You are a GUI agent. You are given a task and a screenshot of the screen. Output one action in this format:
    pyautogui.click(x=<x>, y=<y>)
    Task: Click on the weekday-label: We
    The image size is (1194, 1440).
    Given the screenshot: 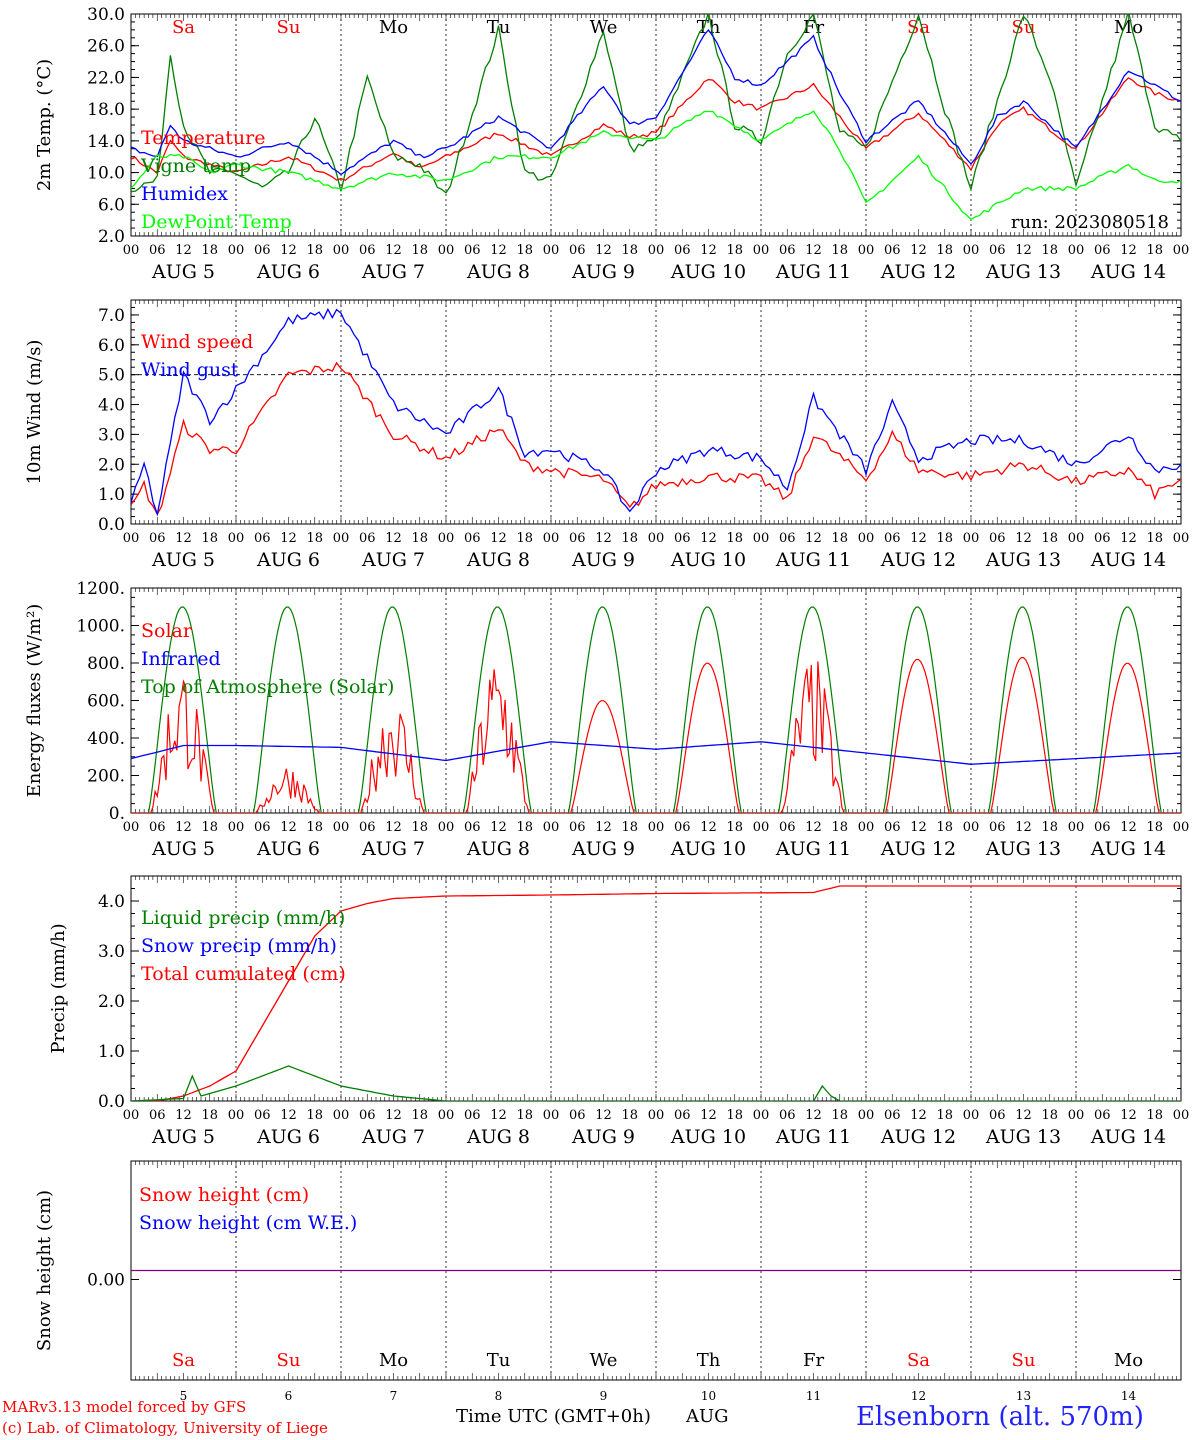 What is the action you would take?
    pyautogui.click(x=604, y=1360)
    